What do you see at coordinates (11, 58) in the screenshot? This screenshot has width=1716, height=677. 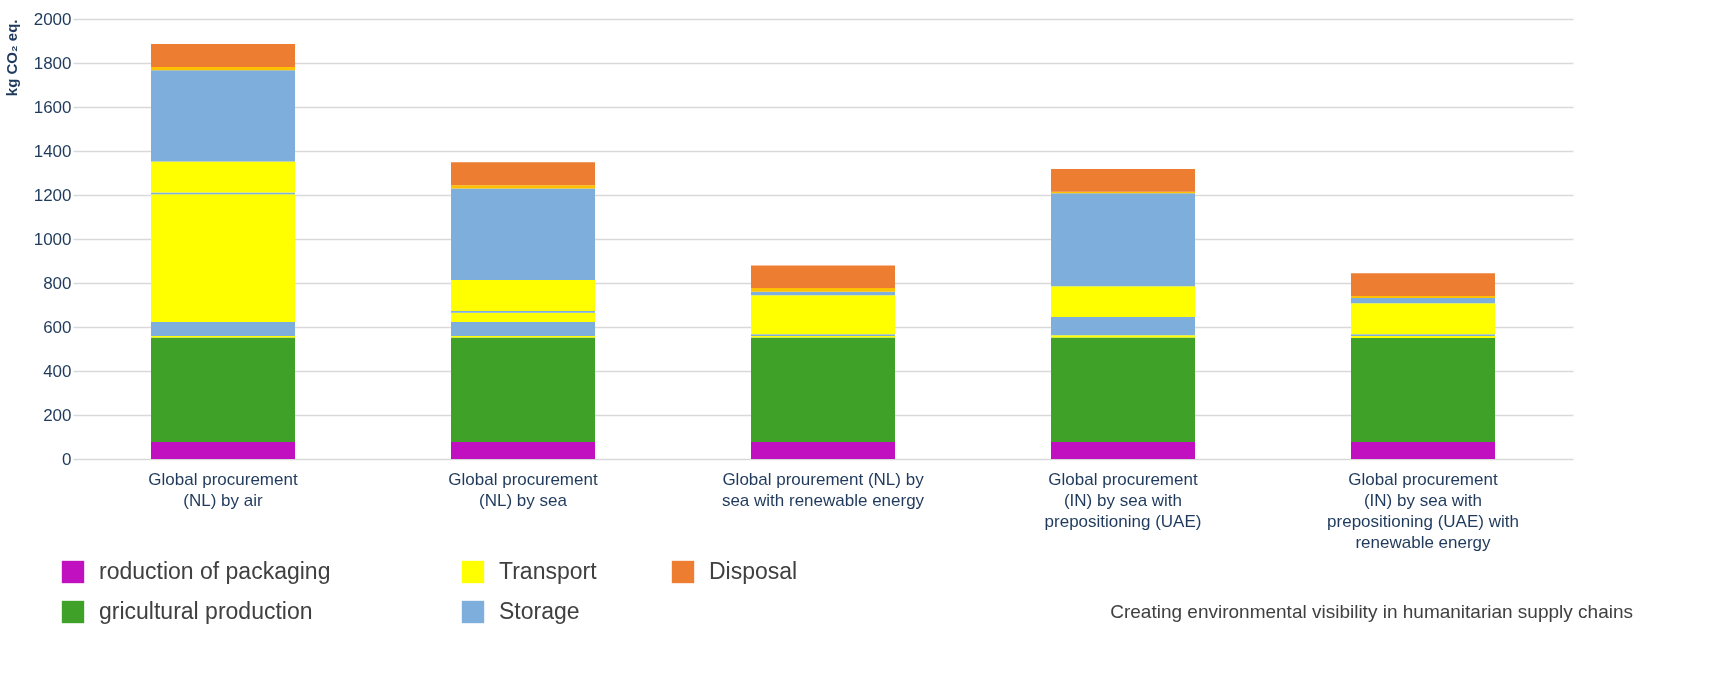 I see `y-axis-title: kg CO₂ eq.` at bounding box center [11, 58].